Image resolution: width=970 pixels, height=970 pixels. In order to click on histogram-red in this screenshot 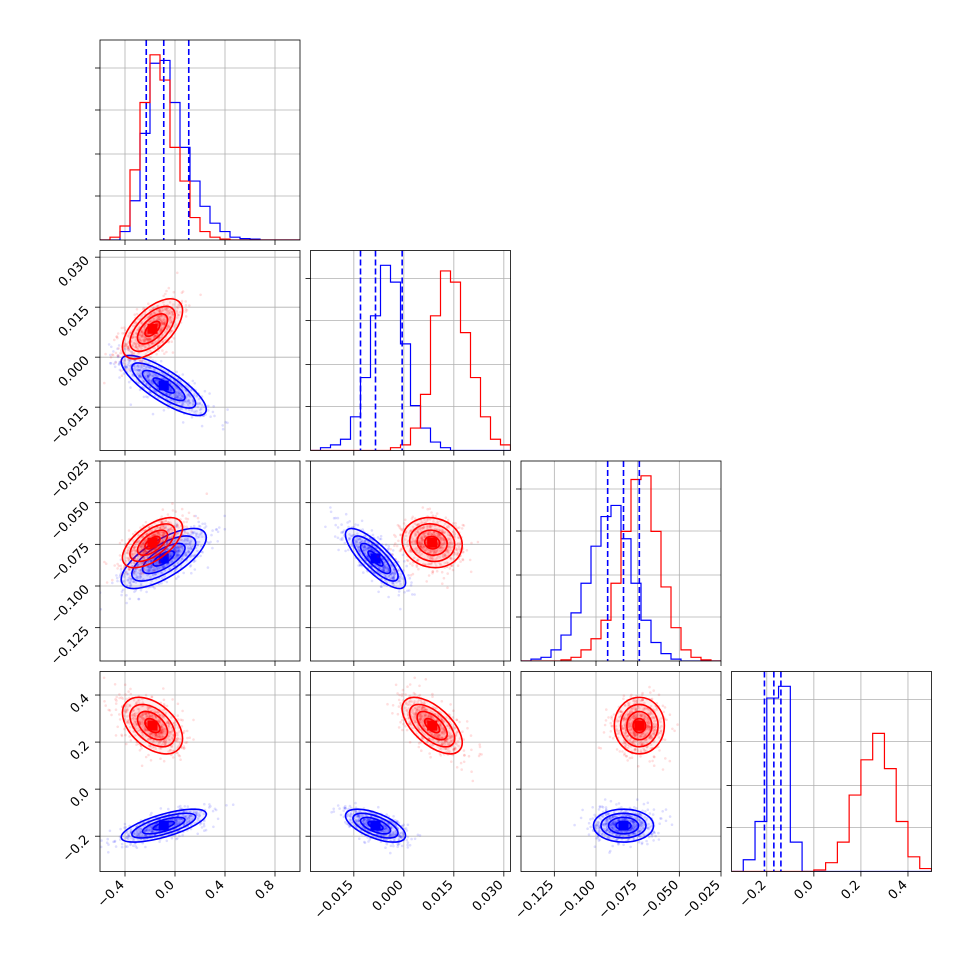, I will do `click(621, 568)`.